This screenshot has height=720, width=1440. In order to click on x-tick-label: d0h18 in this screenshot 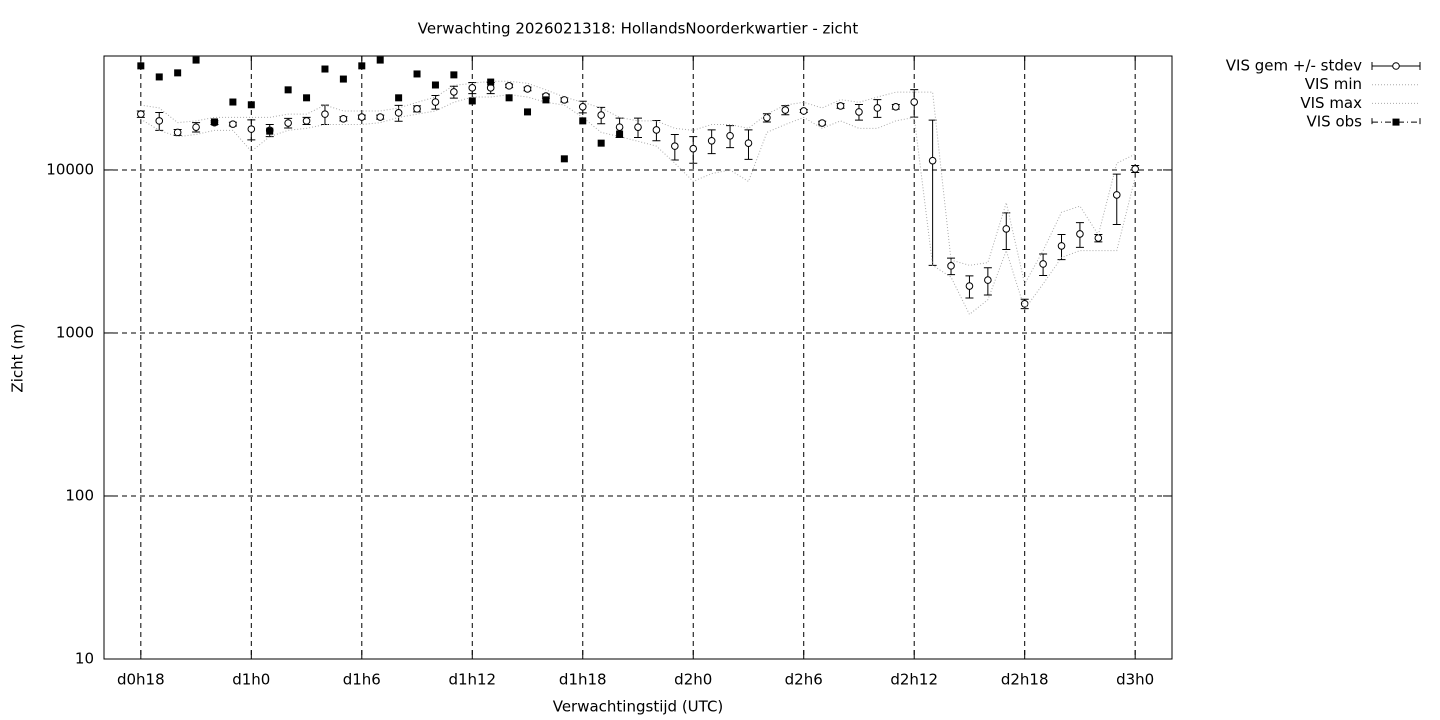, I will do `click(141, 680)`.